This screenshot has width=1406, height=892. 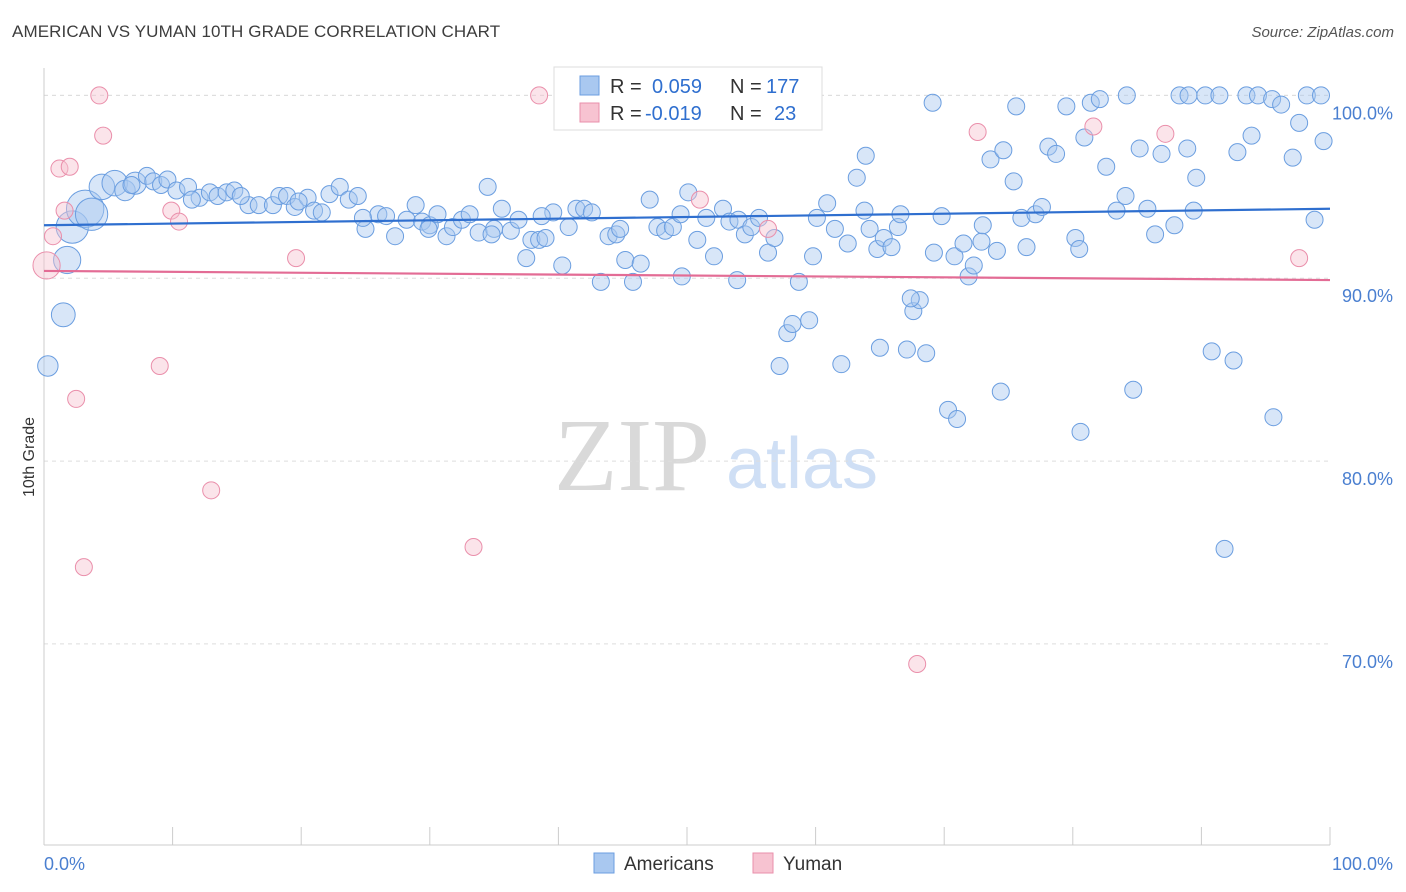 I want to click on legend-yuman-n-label: N =, so click(x=746, y=114).